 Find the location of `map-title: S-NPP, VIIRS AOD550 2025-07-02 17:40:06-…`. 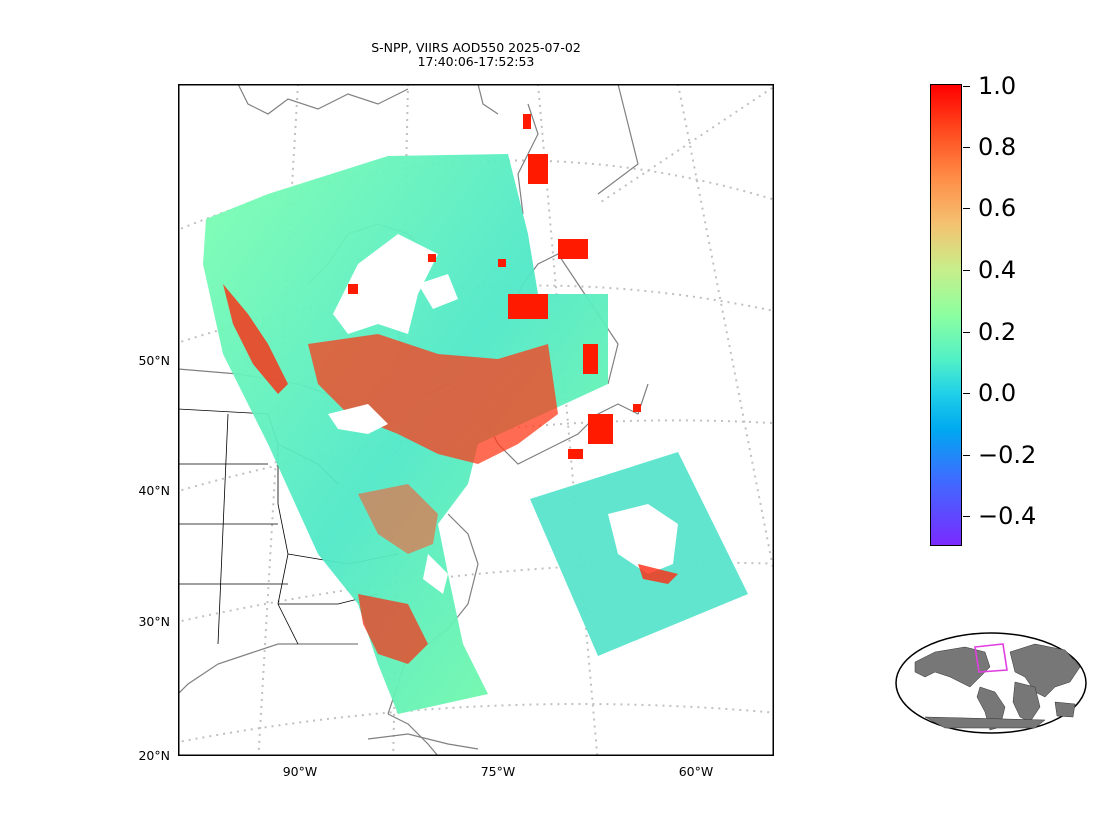

map-title: S-NPP, VIIRS AOD550 2025-07-02 17:40:06-… is located at coordinates (476, 55).